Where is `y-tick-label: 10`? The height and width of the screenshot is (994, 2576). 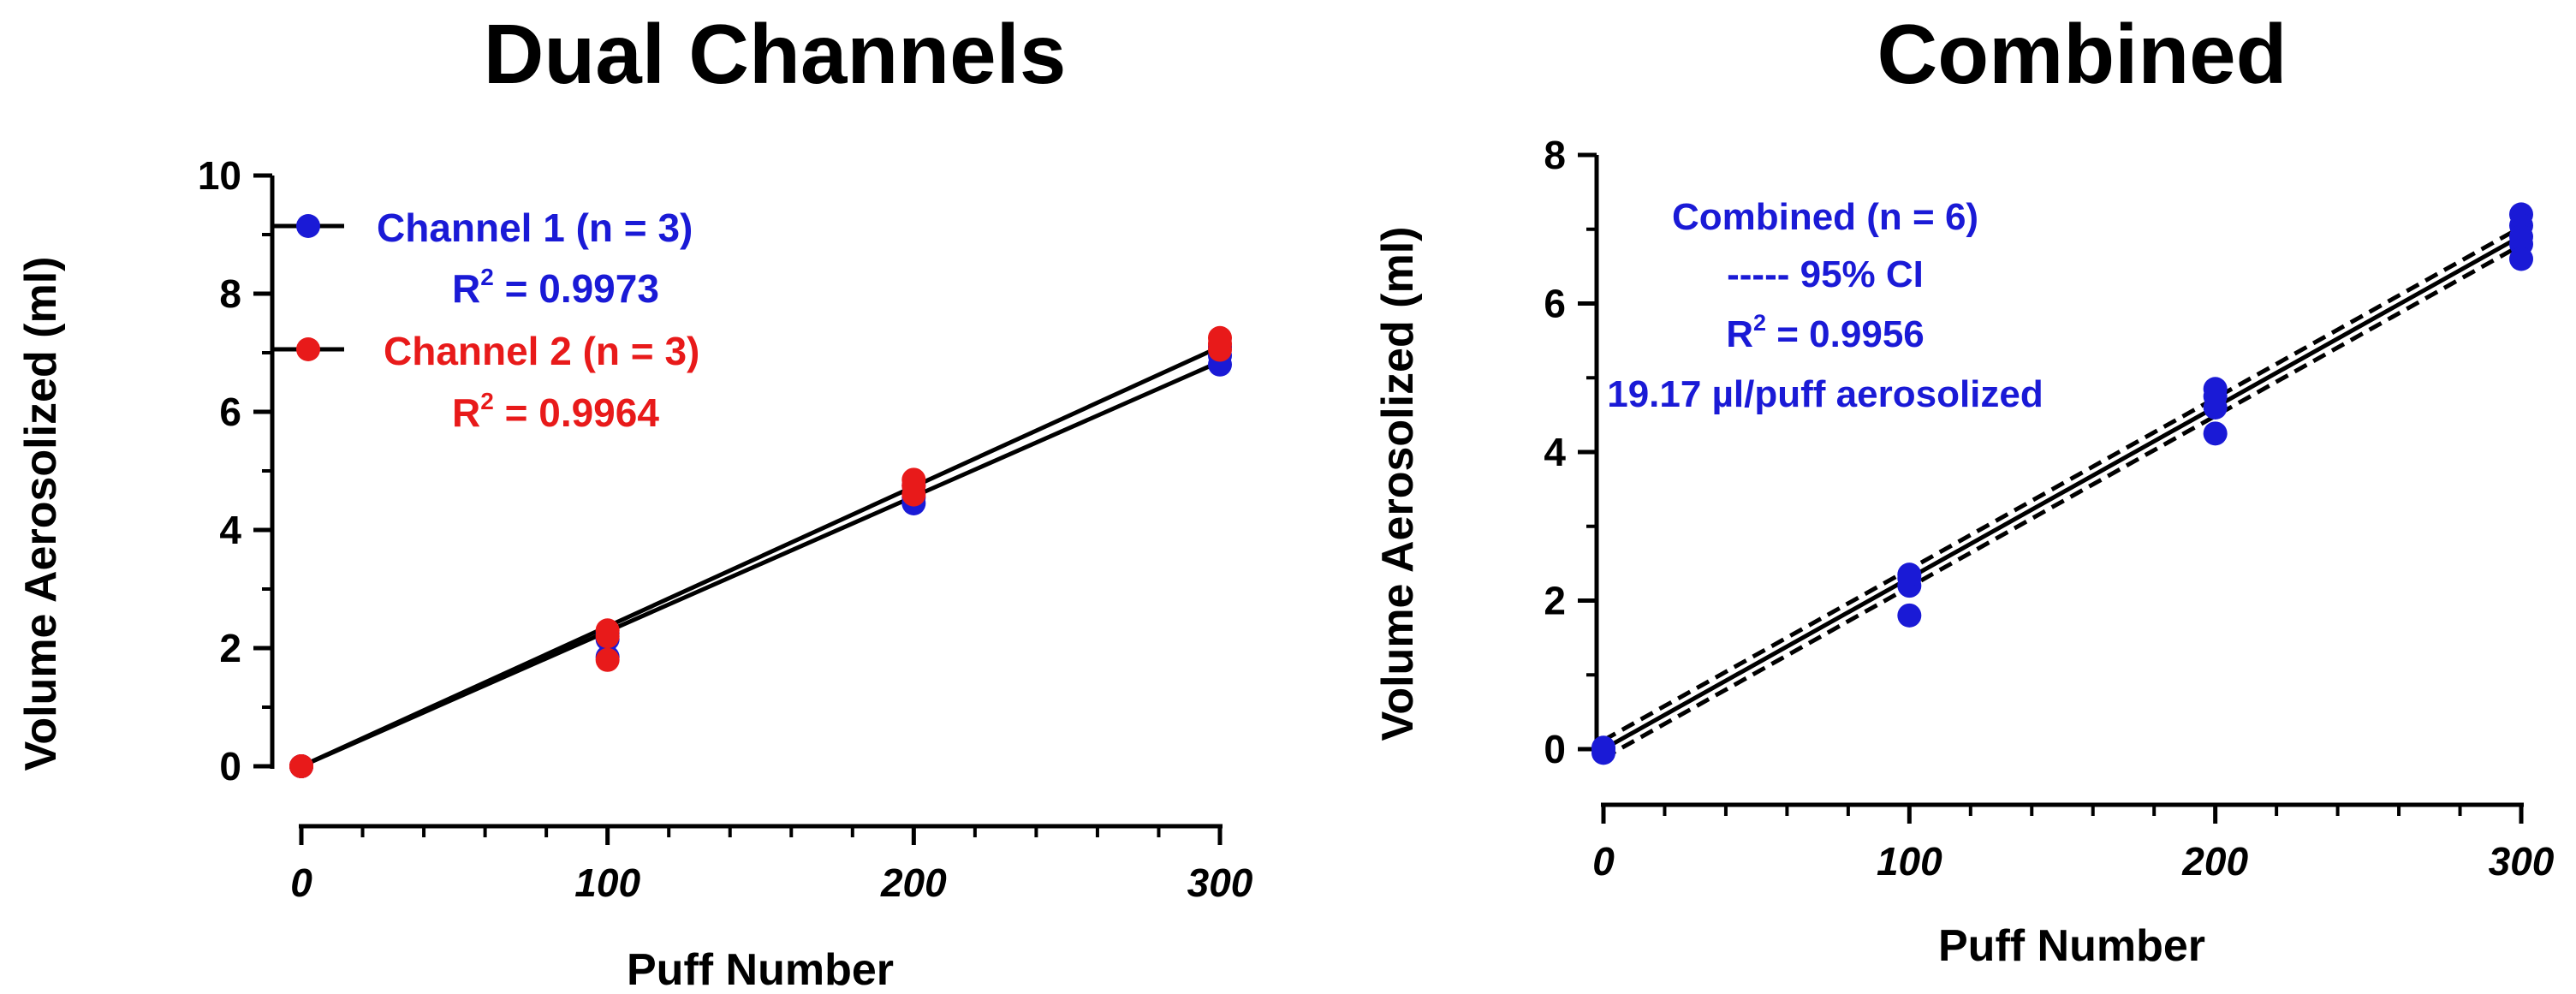
y-tick-label: 10 is located at coordinates (220, 175).